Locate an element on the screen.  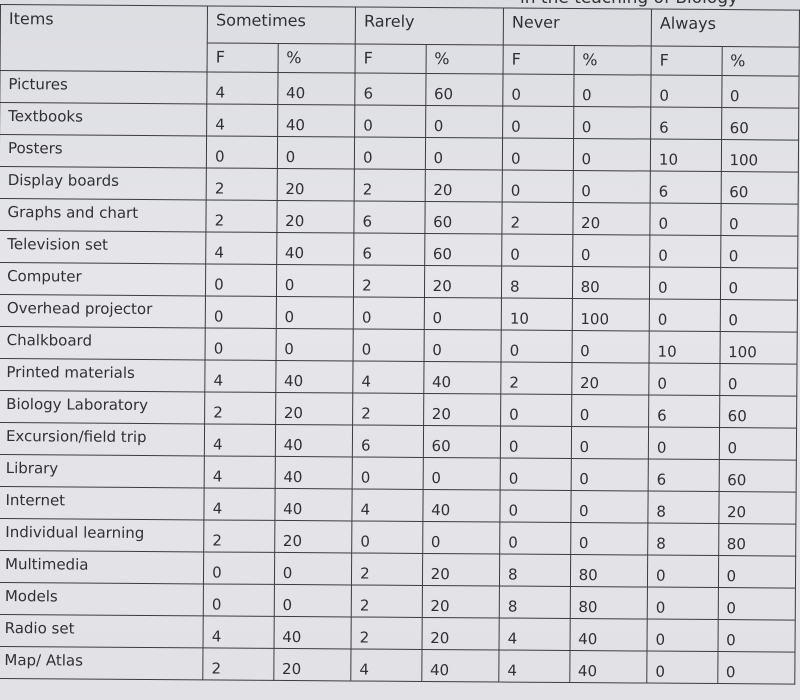
item-name: Models is located at coordinates (102, 599).